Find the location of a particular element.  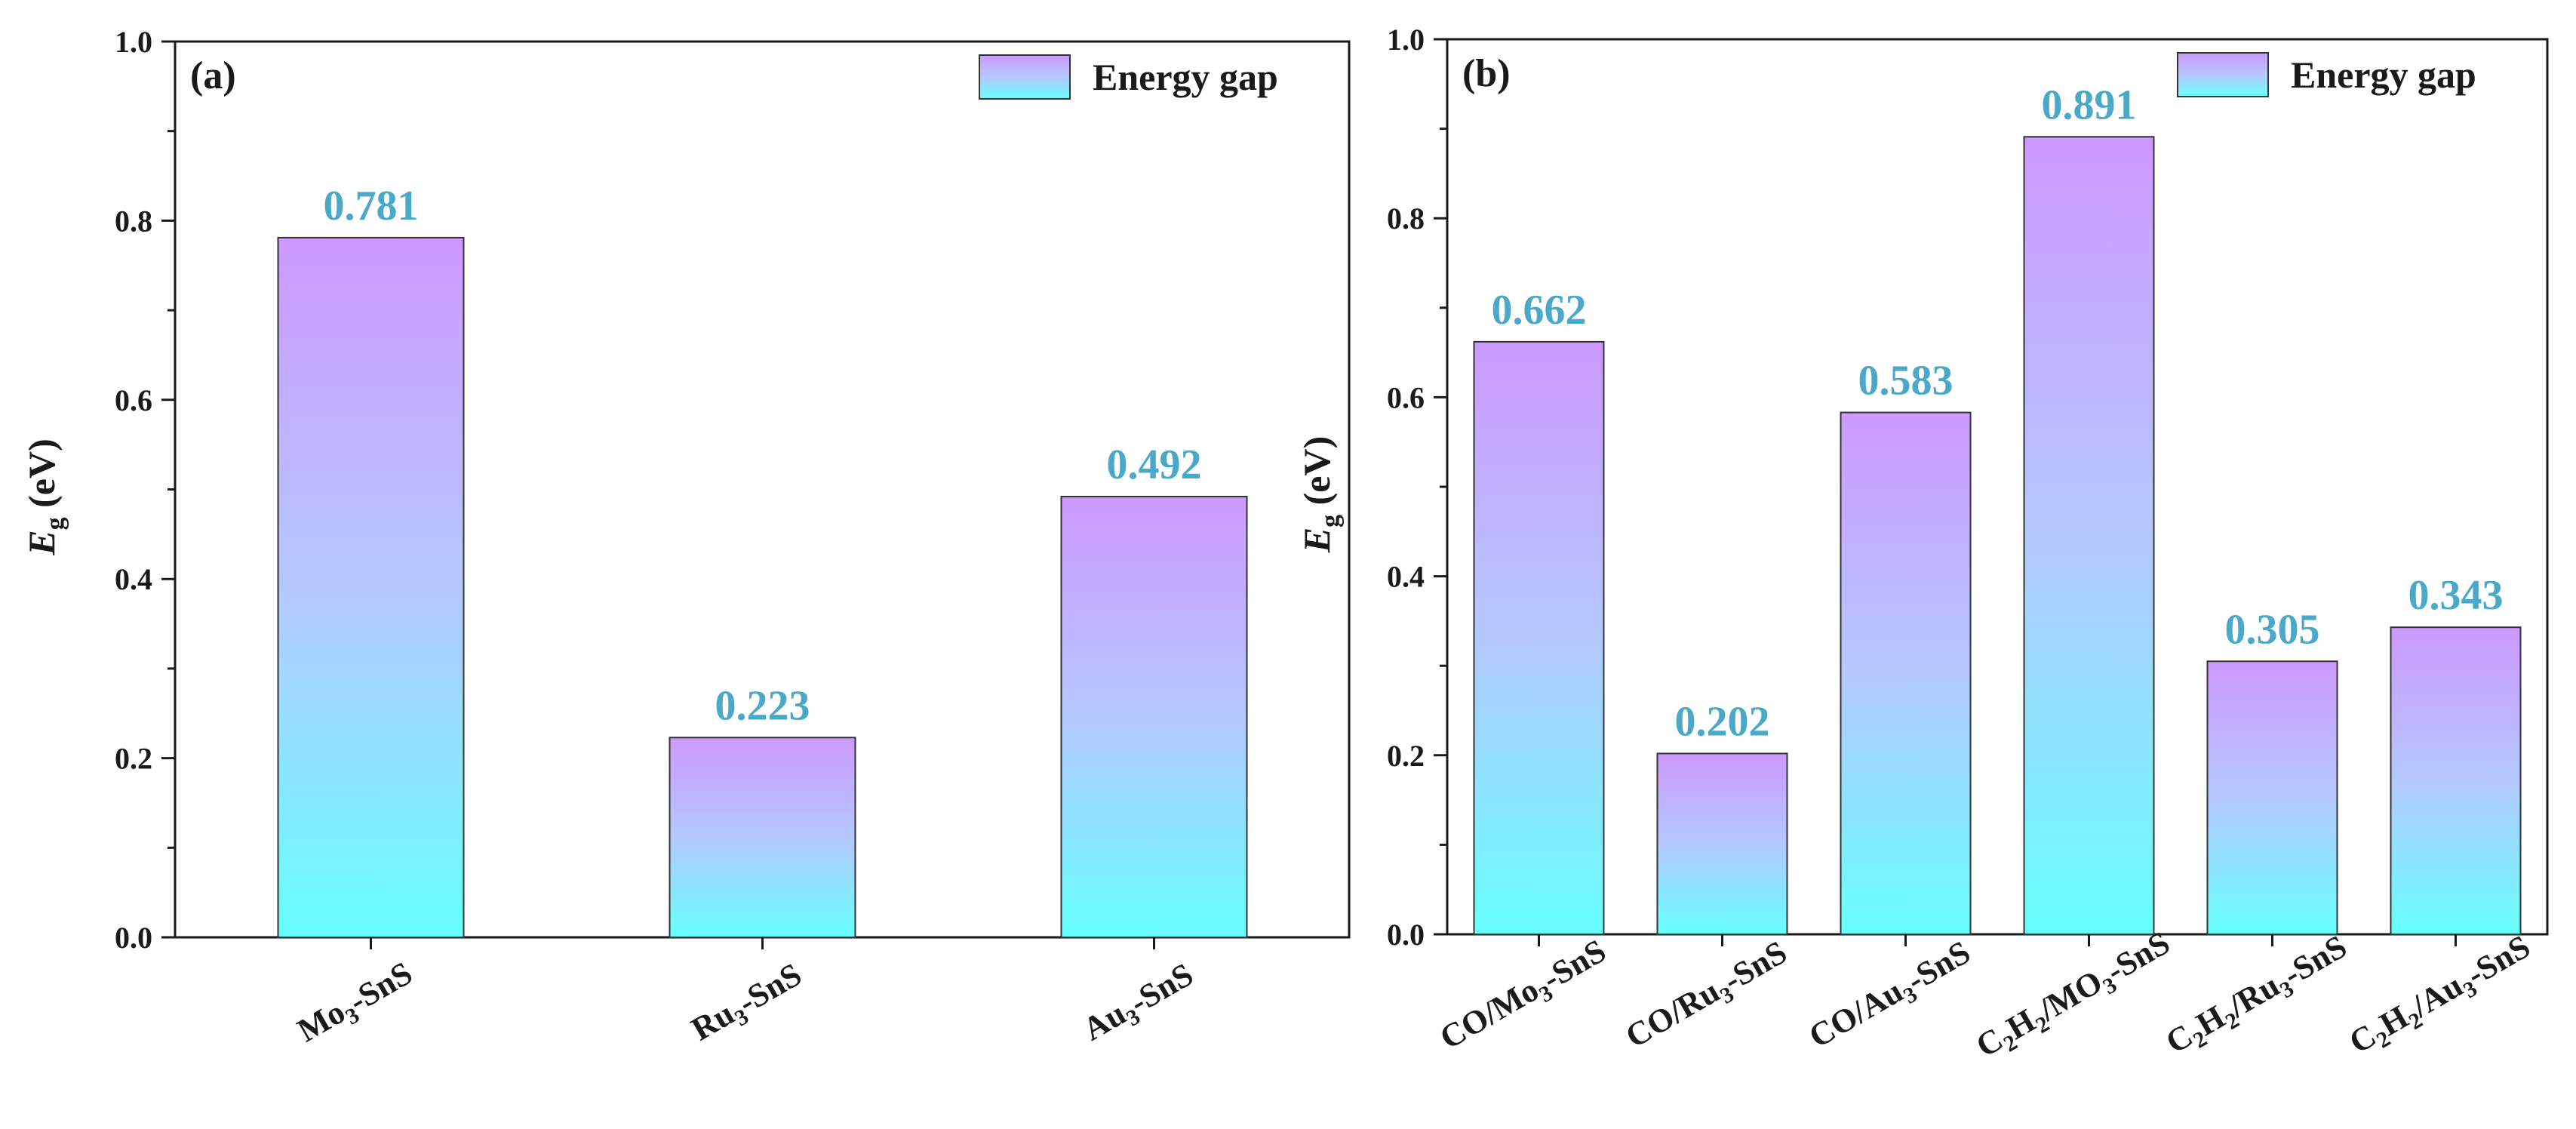

panel-a-value-label-3: 0.492 is located at coordinates (1154, 464).